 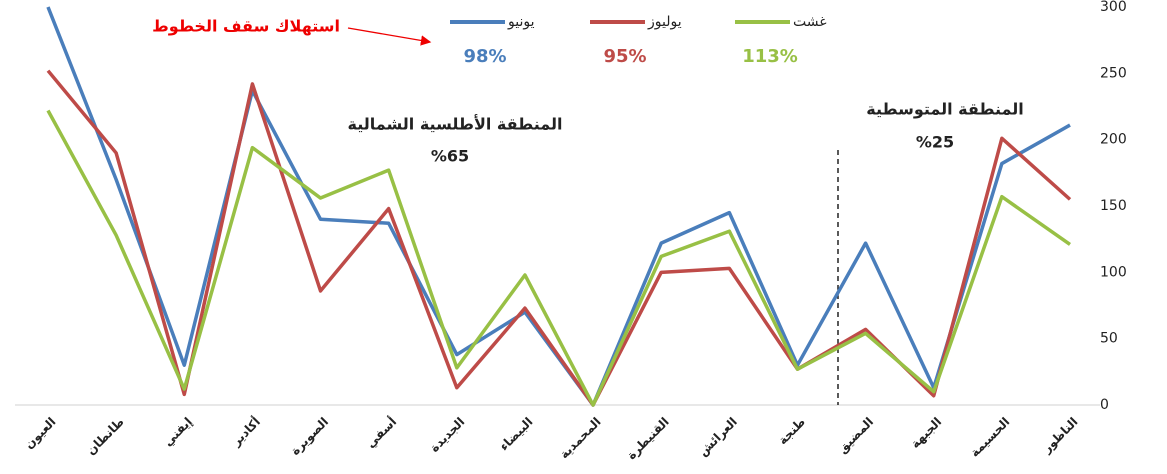 I want to click on y-tick-label: 50, so click(x=1109, y=339).